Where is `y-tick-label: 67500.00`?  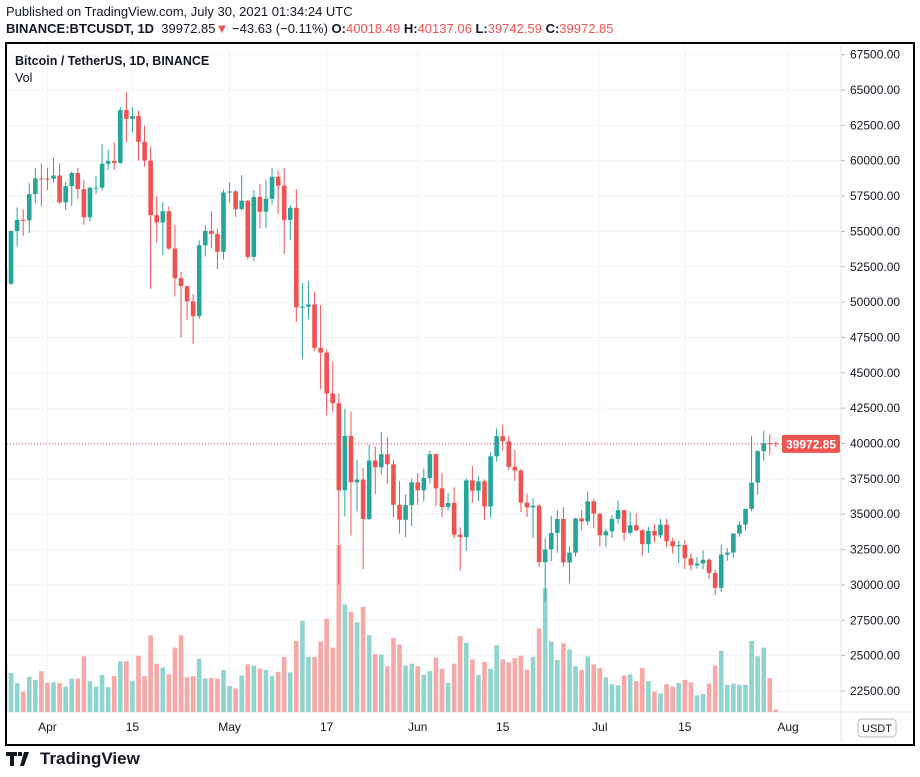
y-tick-label: 67500.00 is located at coordinates (875, 55).